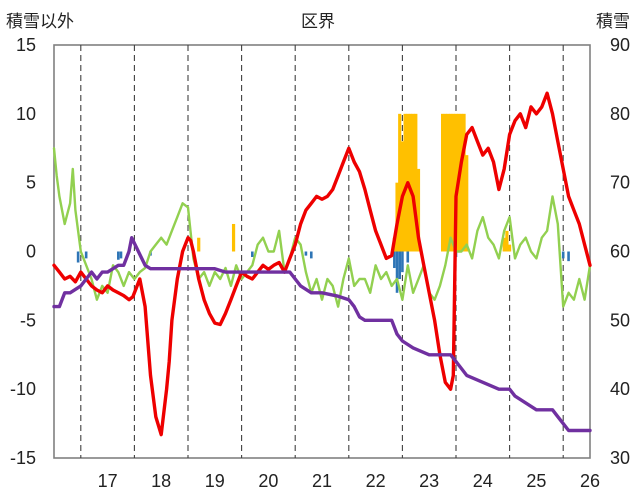 The width and height of the screenshot is (636, 501). Describe the element at coordinates (620, 114) in the screenshot. I see `right-tick-label: 80` at that location.